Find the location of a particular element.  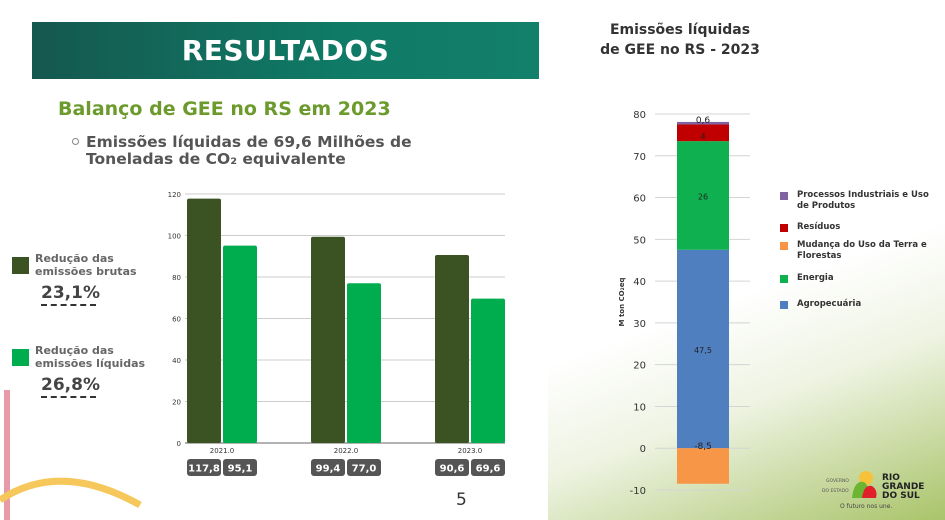

legend-label: Resíduos is located at coordinates (819, 227).